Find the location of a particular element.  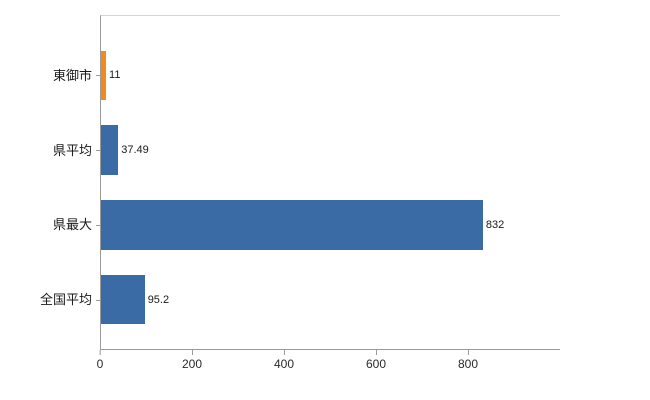

value-label: 37.49 is located at coordinates (135, 150).